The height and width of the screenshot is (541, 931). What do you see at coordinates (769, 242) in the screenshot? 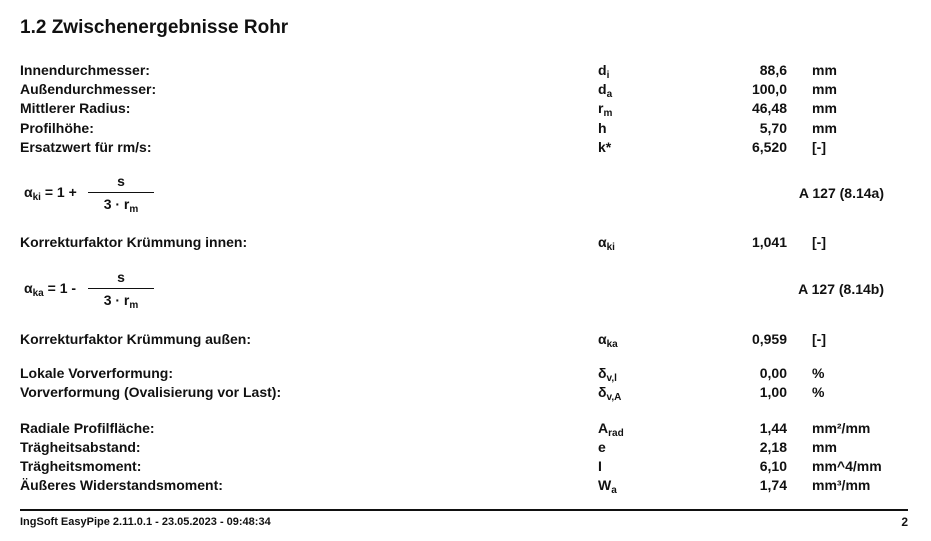
I see `row-value: 1,041` at bounding box center [769, 242].